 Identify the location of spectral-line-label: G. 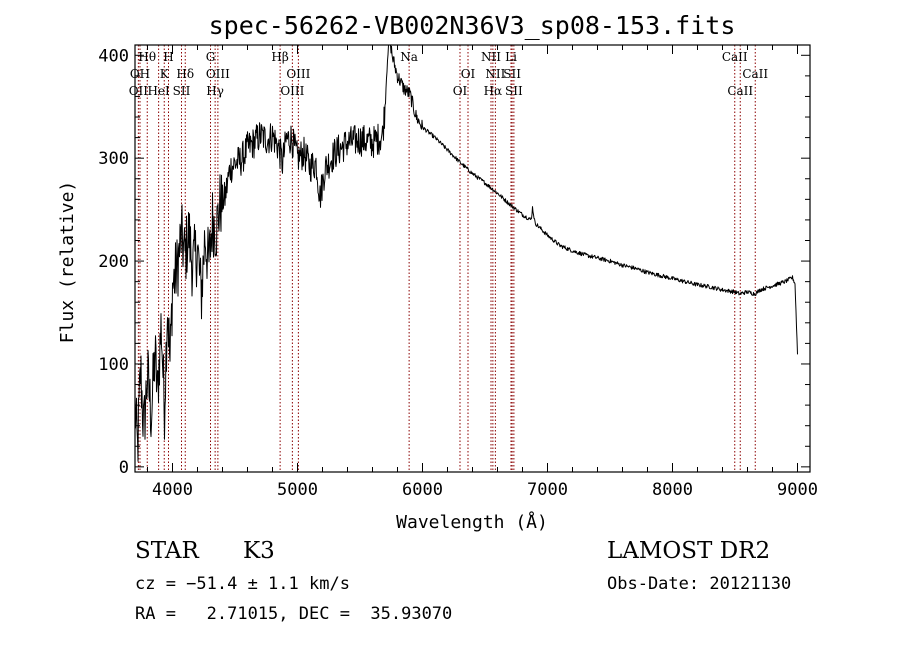
(211, 57).